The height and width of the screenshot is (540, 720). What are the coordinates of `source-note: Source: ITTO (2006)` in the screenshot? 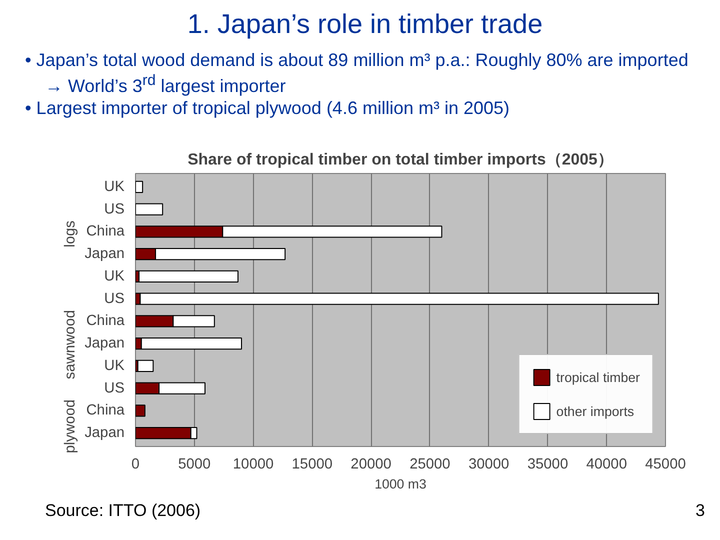 It's located at (123, 511).